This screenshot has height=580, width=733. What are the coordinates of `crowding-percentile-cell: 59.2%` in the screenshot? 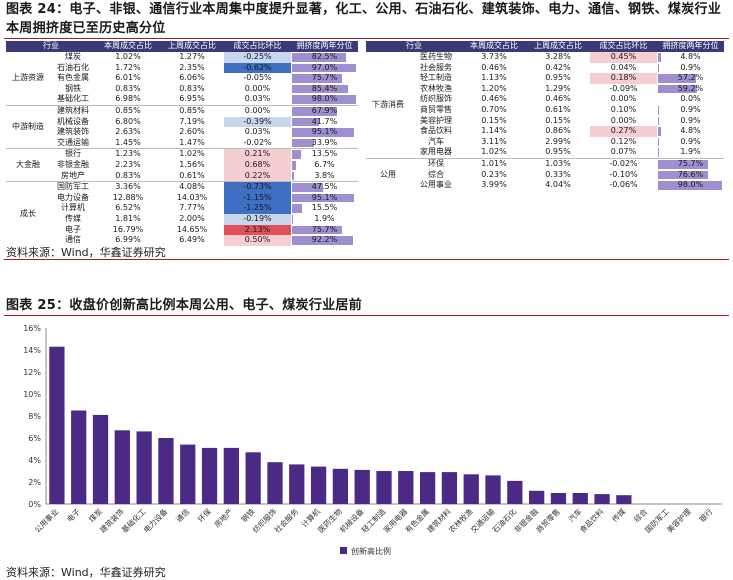 It's located at (690, 89).